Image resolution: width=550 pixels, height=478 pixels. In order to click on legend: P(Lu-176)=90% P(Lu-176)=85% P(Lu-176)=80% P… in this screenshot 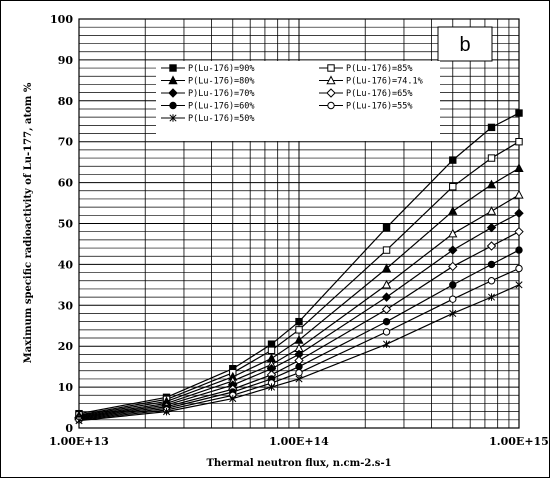, I will do `click(298, 101)`.